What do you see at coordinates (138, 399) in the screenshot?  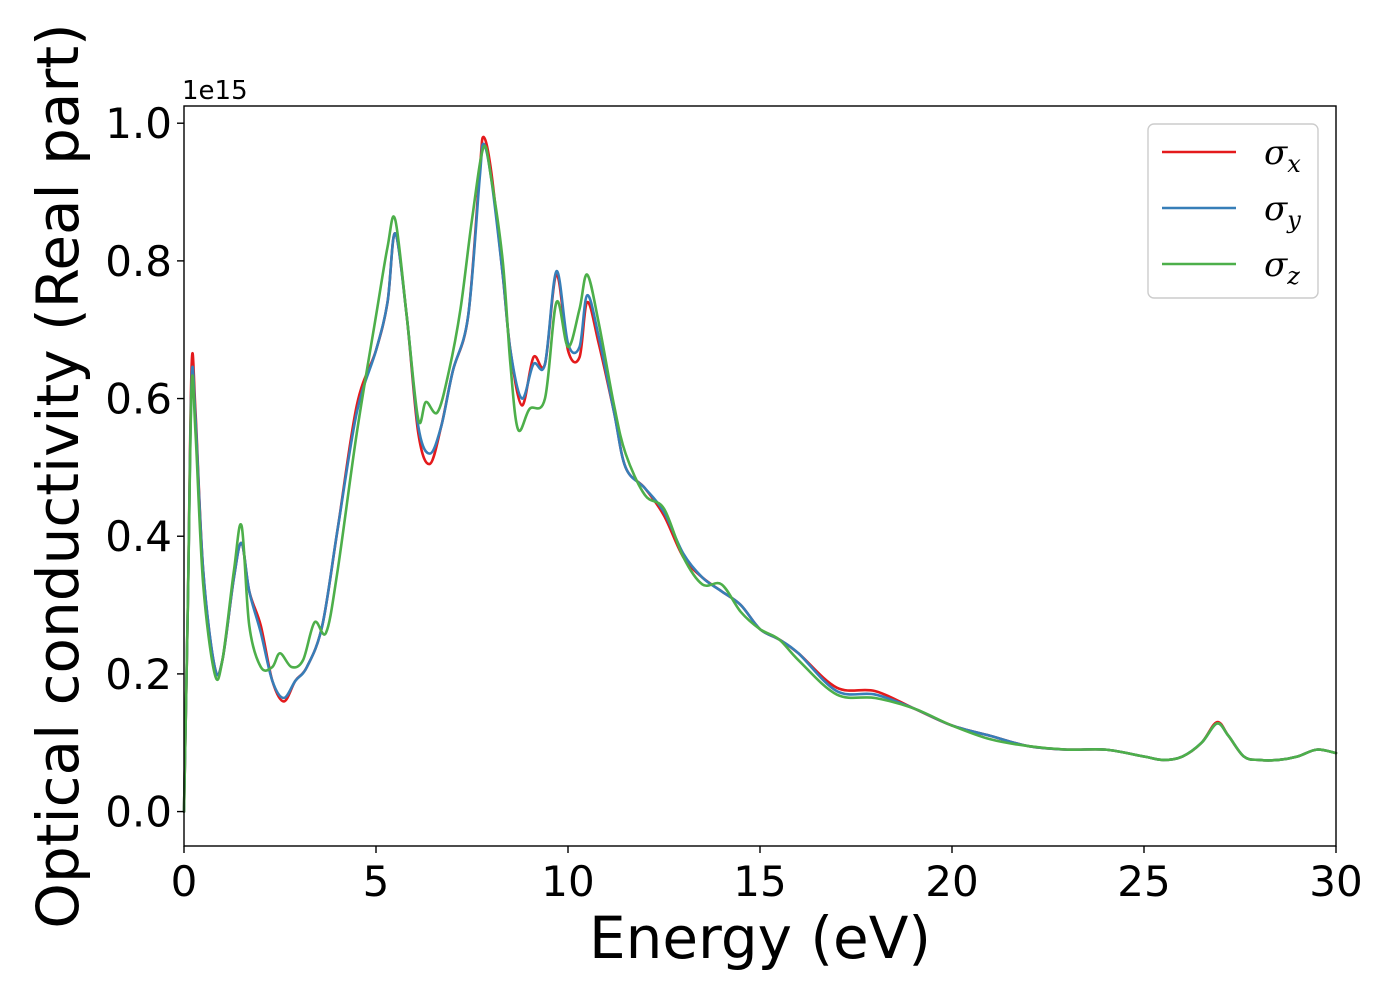 I see `y-tick-label: 0.6` at bounding box center [138, 399].